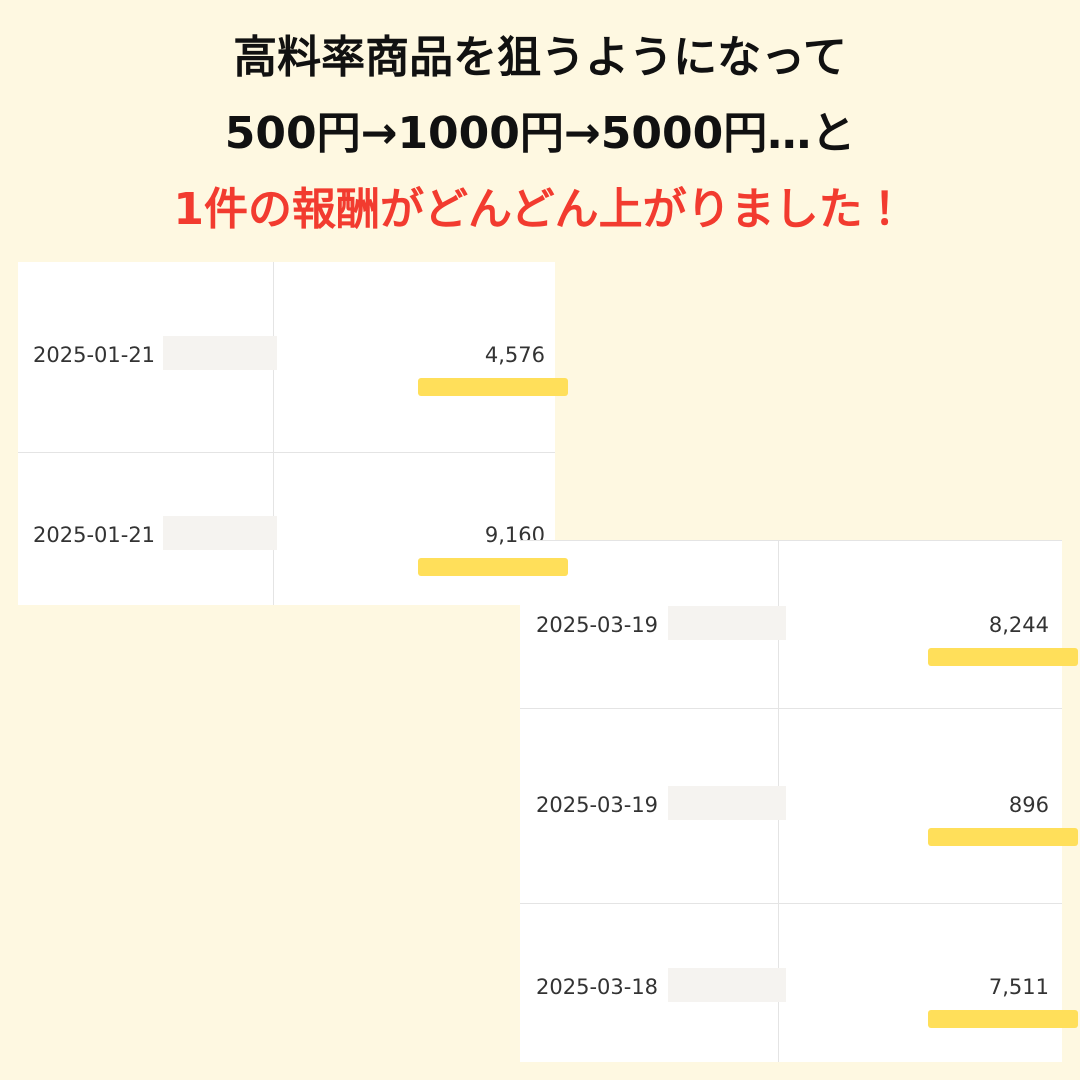 Image resolution: width=1080 pixels, height=1080 pixels. Describe the element at coordinates (540, 57) in the screenshot. I see `headline: 高料率商品を狙うようになって` at that location.